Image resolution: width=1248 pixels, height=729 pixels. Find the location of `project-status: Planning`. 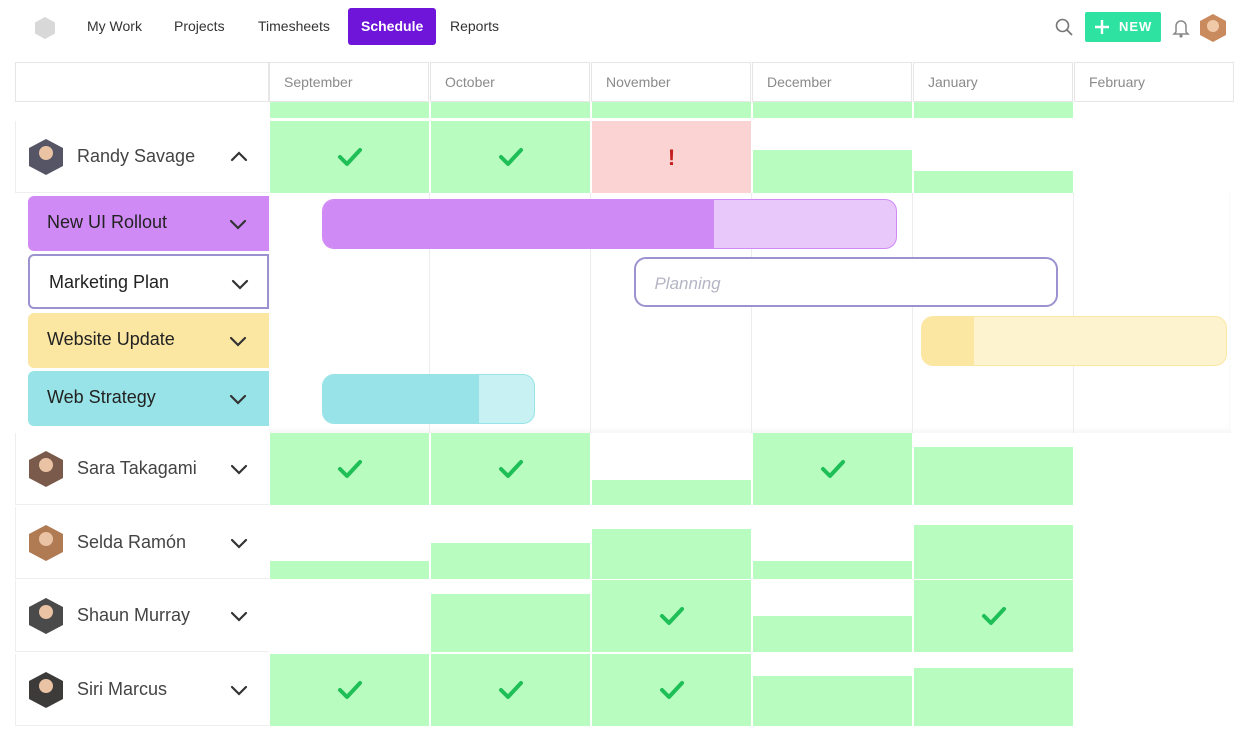

project-status: Planning is located at coordinates (687, 283).